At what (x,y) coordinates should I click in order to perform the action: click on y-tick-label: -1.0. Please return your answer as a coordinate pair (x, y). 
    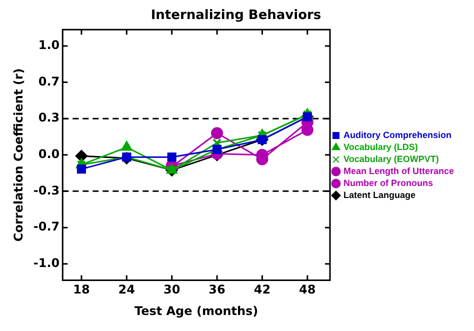
    Looking at the image, I should click on (46, 263).